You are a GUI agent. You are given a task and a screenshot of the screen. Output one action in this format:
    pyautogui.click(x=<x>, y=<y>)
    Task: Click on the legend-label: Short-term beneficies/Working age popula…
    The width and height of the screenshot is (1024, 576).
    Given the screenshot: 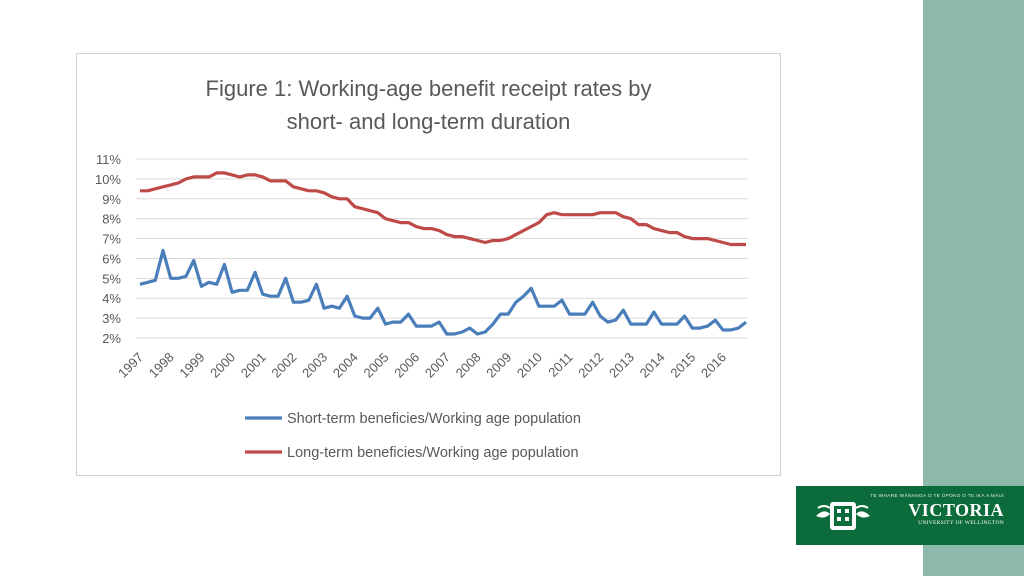 What is the action you would take?
    pyautogui.click(x=434, y=419)
    